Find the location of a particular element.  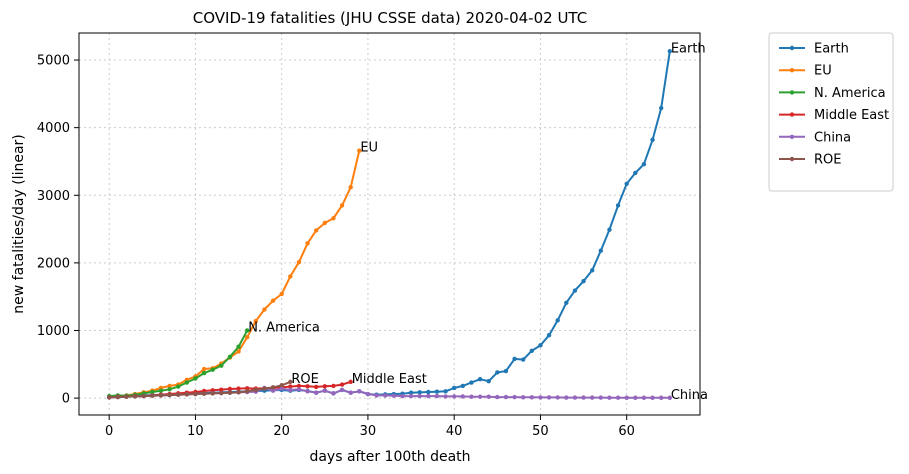

y-axis-label: new fatalities/day (linear) is located at coordinates (19, 223).